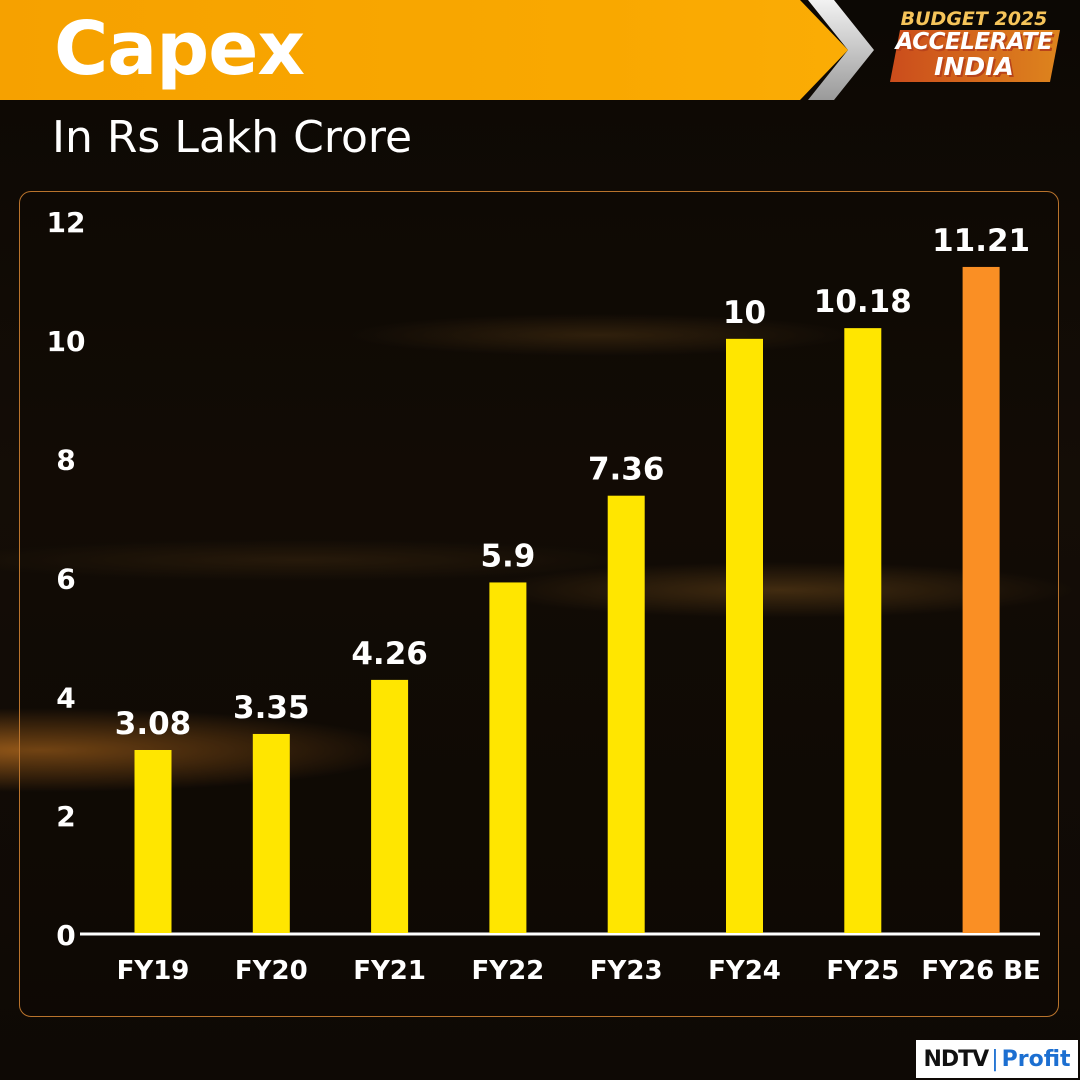 This screenshot has width=1080, height=1080. I want to click on bar-value-label: 3.08, so click(153, 724).